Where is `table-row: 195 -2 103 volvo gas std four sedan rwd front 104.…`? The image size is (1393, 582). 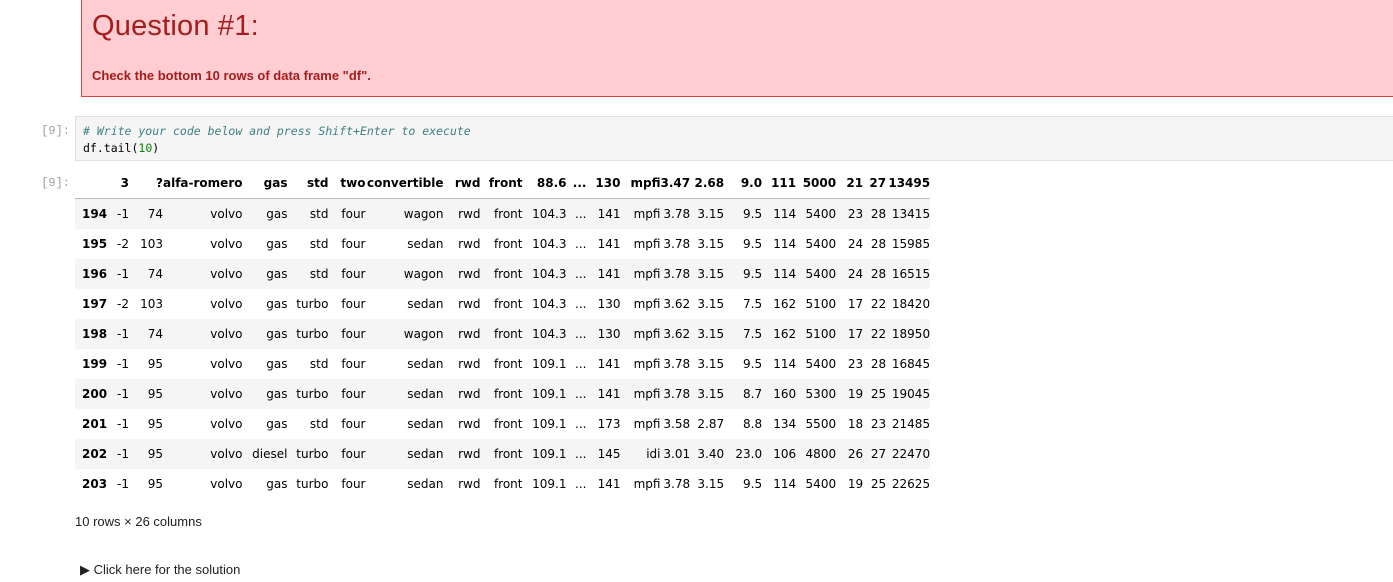 table-row: 195 -2 103 volvo gas std four sedan rwd front 104.… is located at coordinates (502, 244).